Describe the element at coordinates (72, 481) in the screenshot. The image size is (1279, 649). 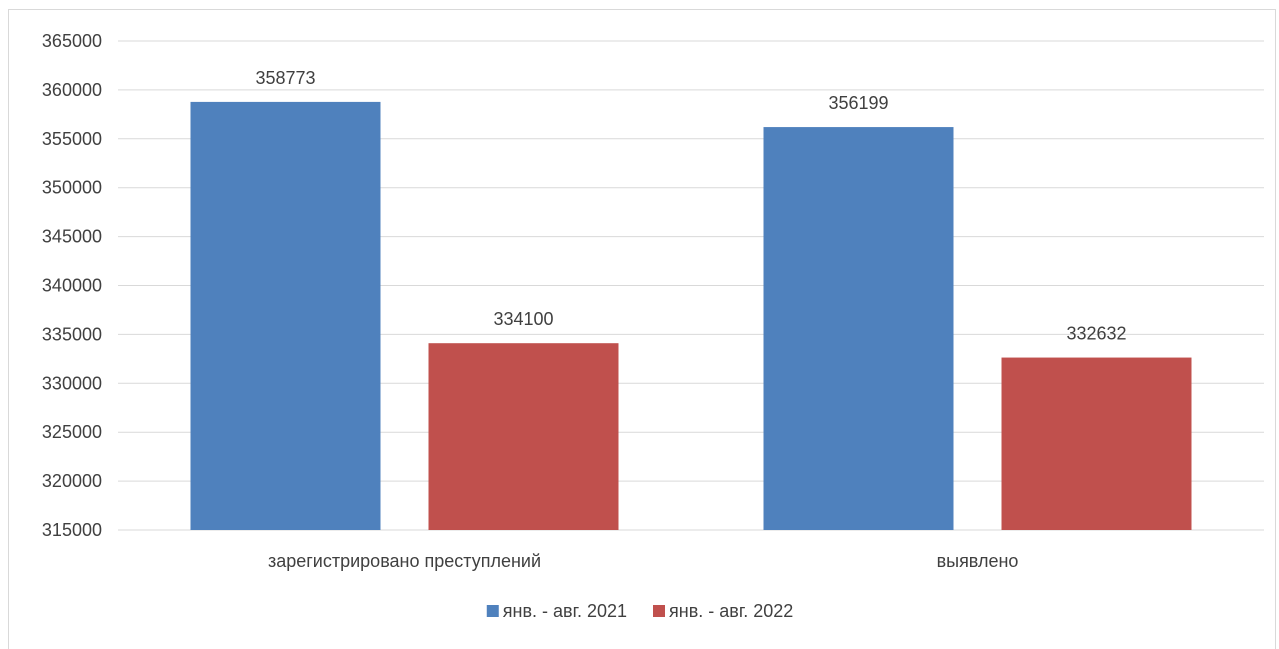
I see `y-tick-label: 320000` at that location.